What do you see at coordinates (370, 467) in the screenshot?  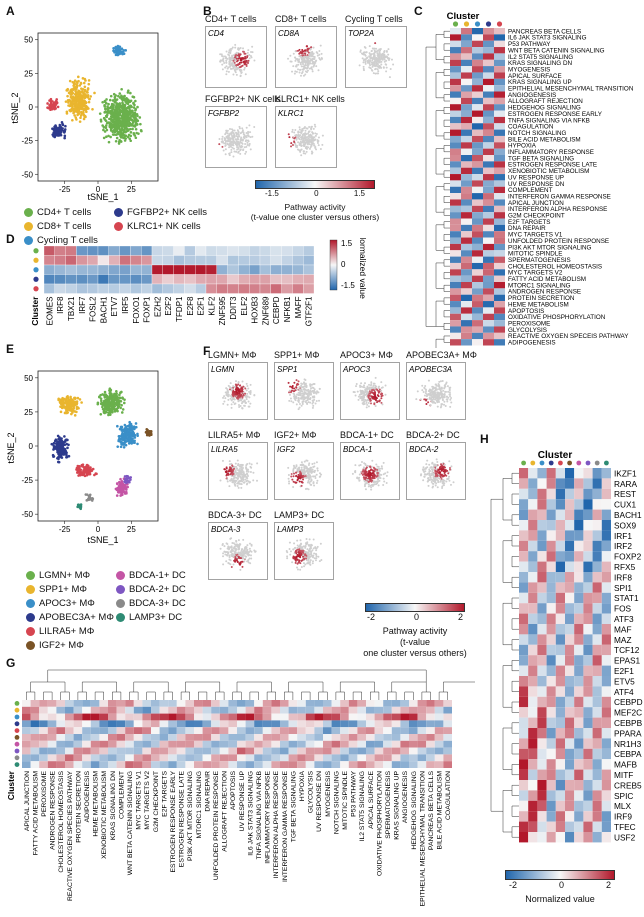 I see `feature-map: BDCA-1+ DC BDCA-1` at bounding box center [370, 467].